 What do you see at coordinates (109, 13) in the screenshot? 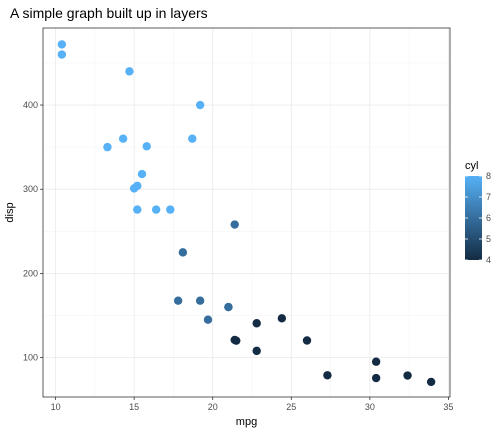
I see `chart-title: A simple graph built up in layers` at bounding box center [109, 13].